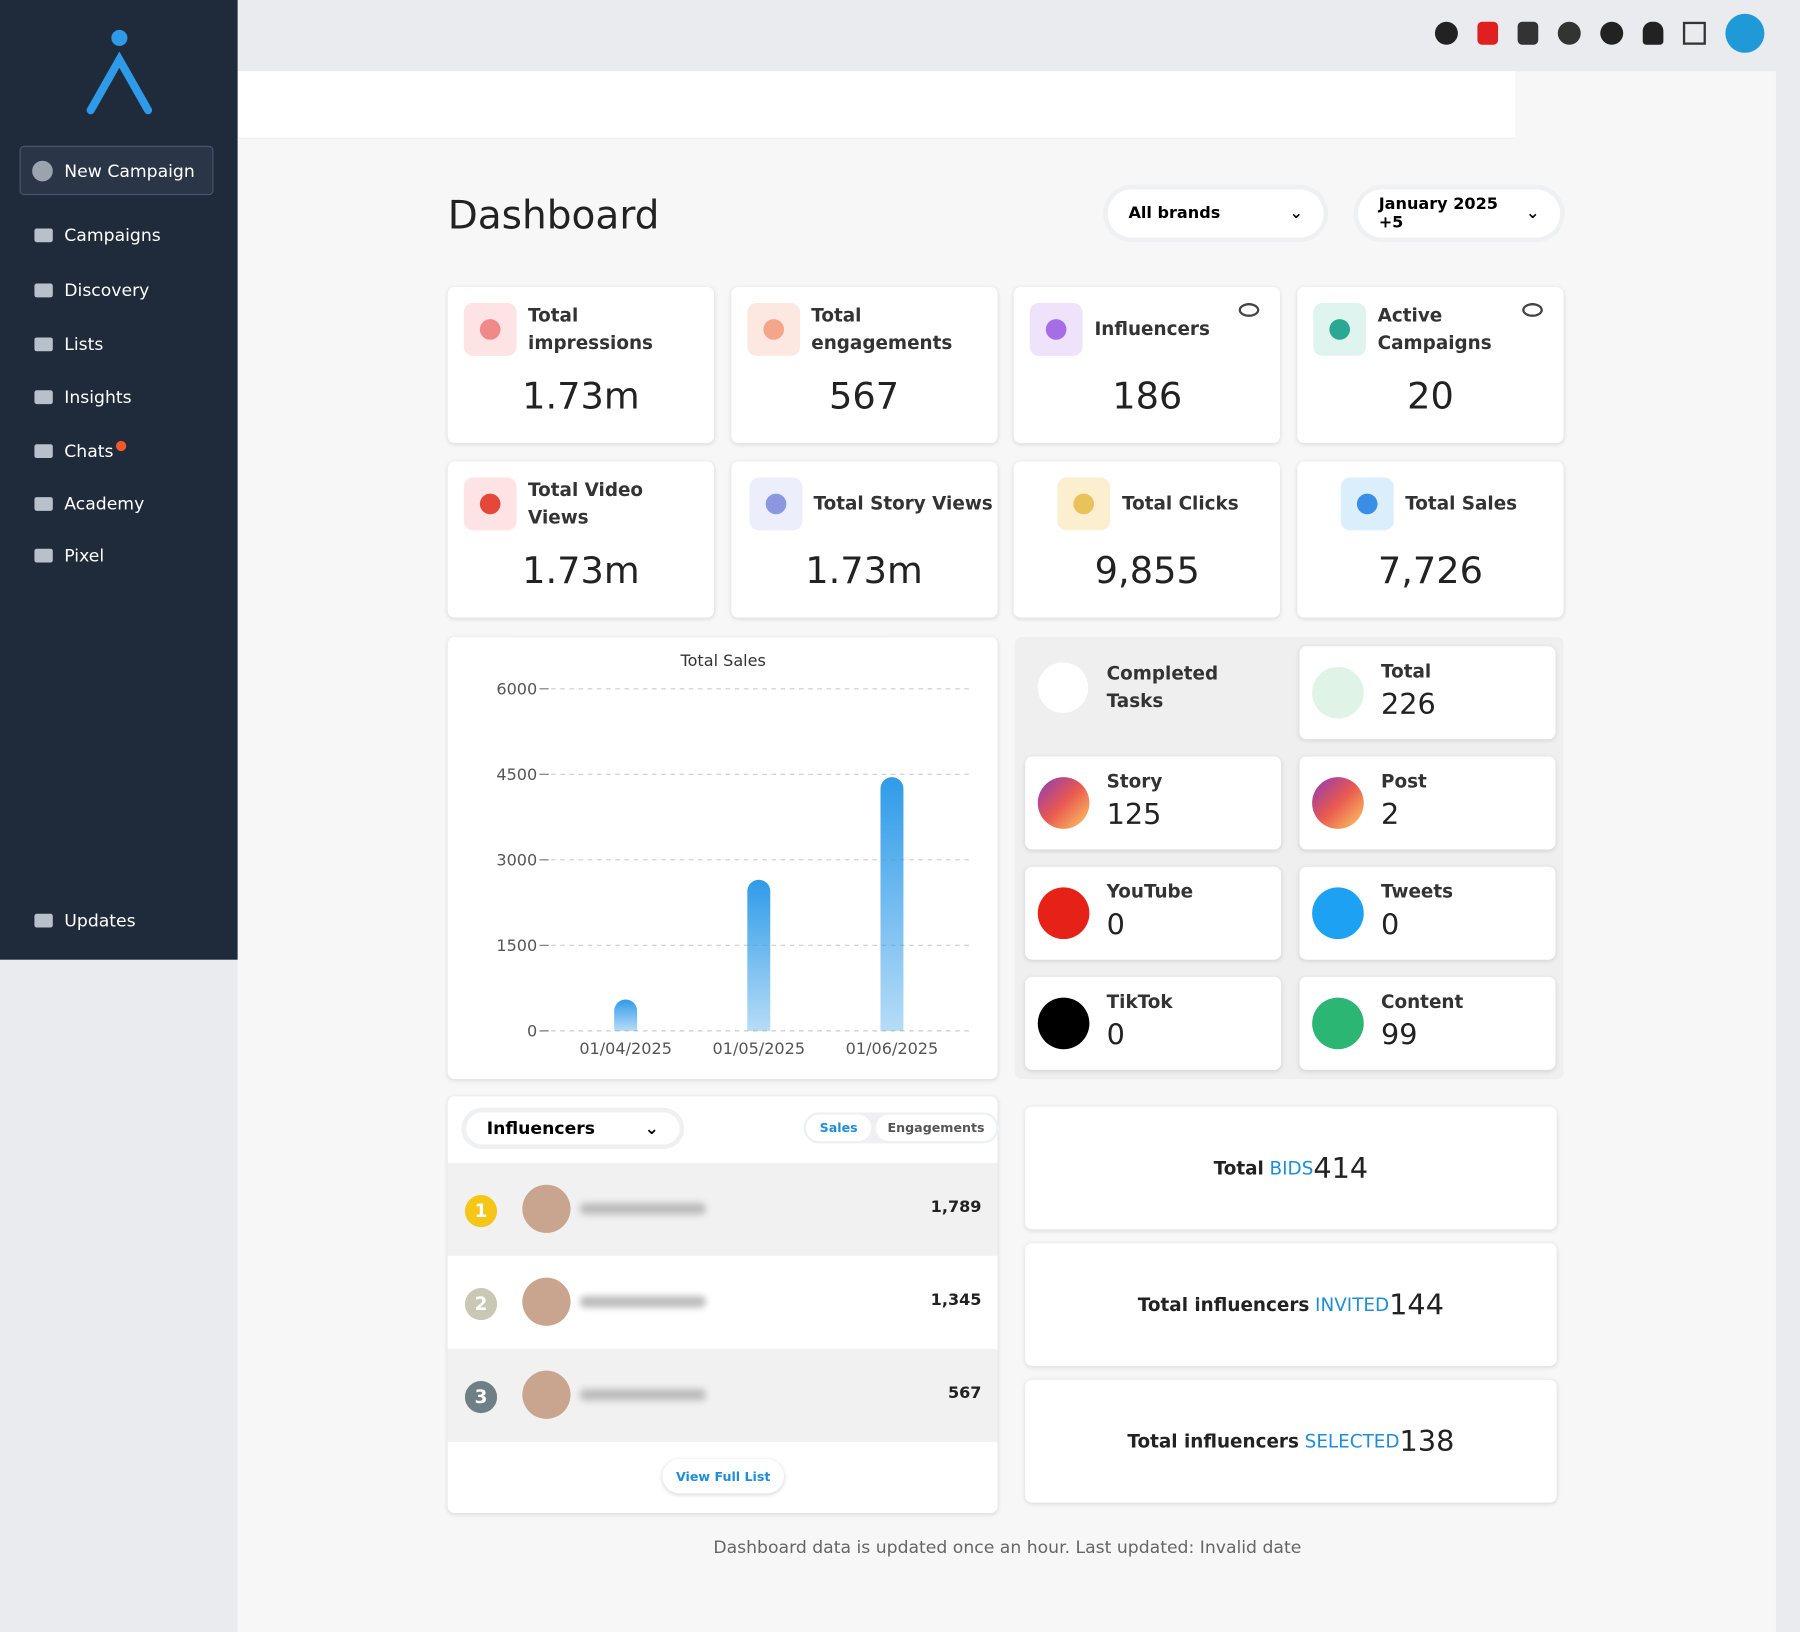 This screenshot has width=1800, height=1632. Describe the element at coordinates (956, 1207) in the screenshot. I see `row-value: 1,789` at that location.